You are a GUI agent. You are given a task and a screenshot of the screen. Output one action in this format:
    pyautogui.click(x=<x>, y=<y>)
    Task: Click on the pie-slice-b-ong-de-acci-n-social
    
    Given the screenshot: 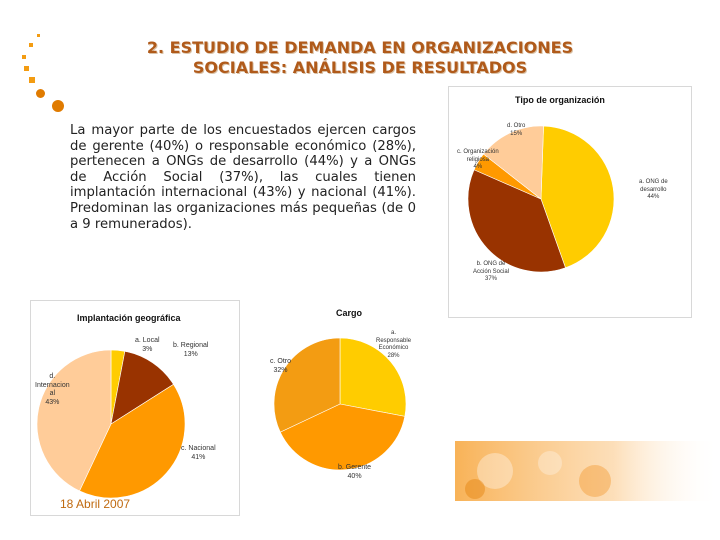 What is the action you would take?
    pyautogui.click(x=516, y=221)
    